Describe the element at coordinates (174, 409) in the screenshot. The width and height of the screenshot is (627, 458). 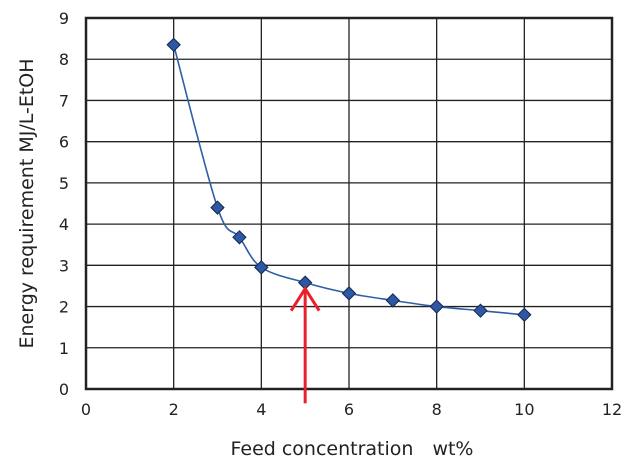
I see `x-tick-label: 2` at that location.